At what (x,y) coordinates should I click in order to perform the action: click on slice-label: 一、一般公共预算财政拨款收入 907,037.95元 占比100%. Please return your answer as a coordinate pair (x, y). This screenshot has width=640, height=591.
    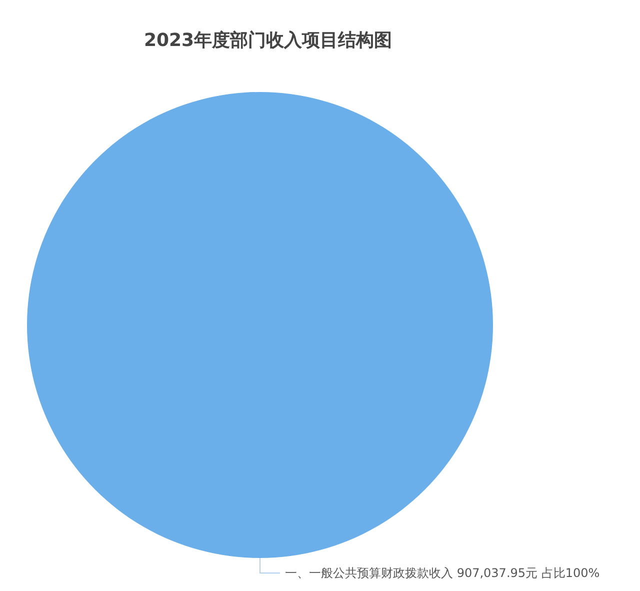
    Looking at the image, I should click on (442, 573).